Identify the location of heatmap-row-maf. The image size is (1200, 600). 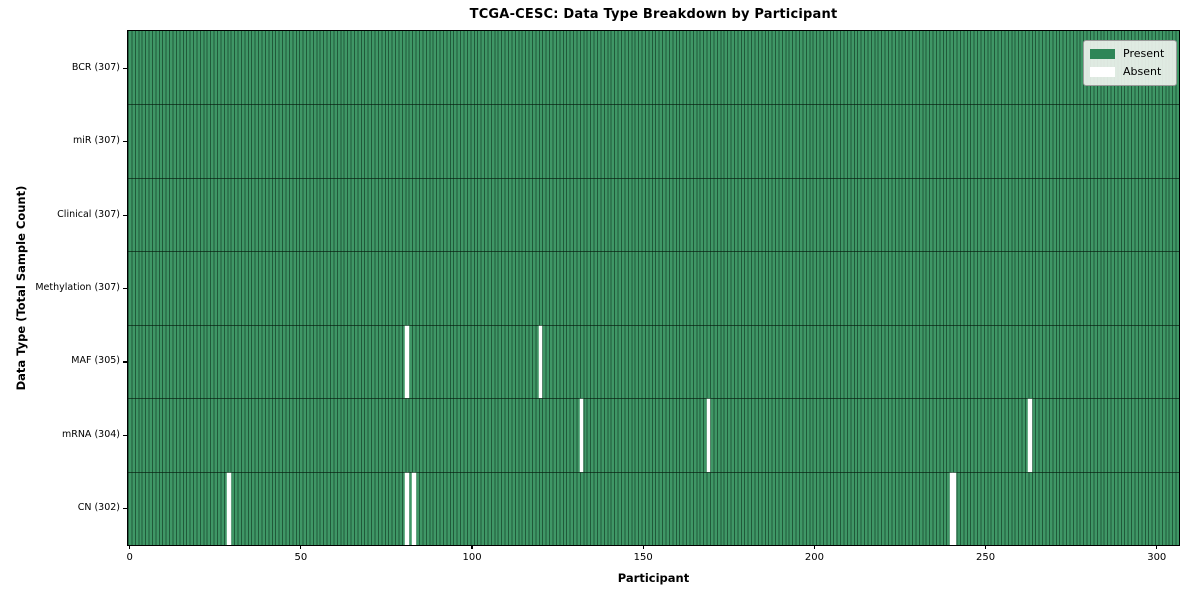
(653, 361).